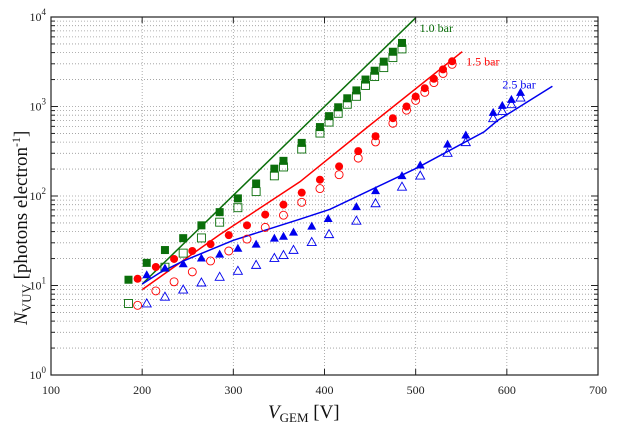  I want to click on x-tick-label: 400, so click(325, 390).